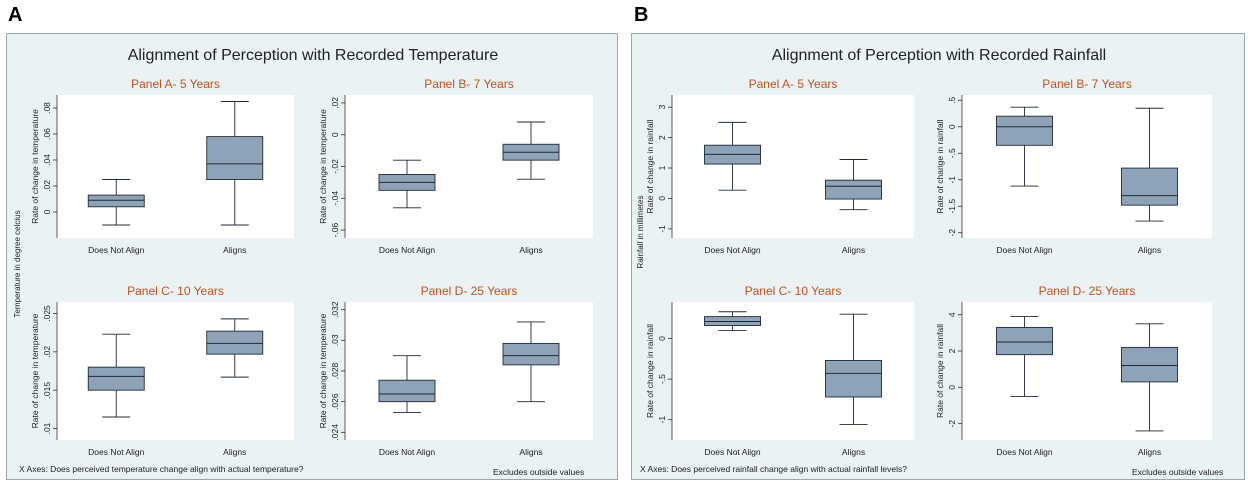  I want to click on figure-a-y-title: Temperature in degree celcius, so click(17, 263).